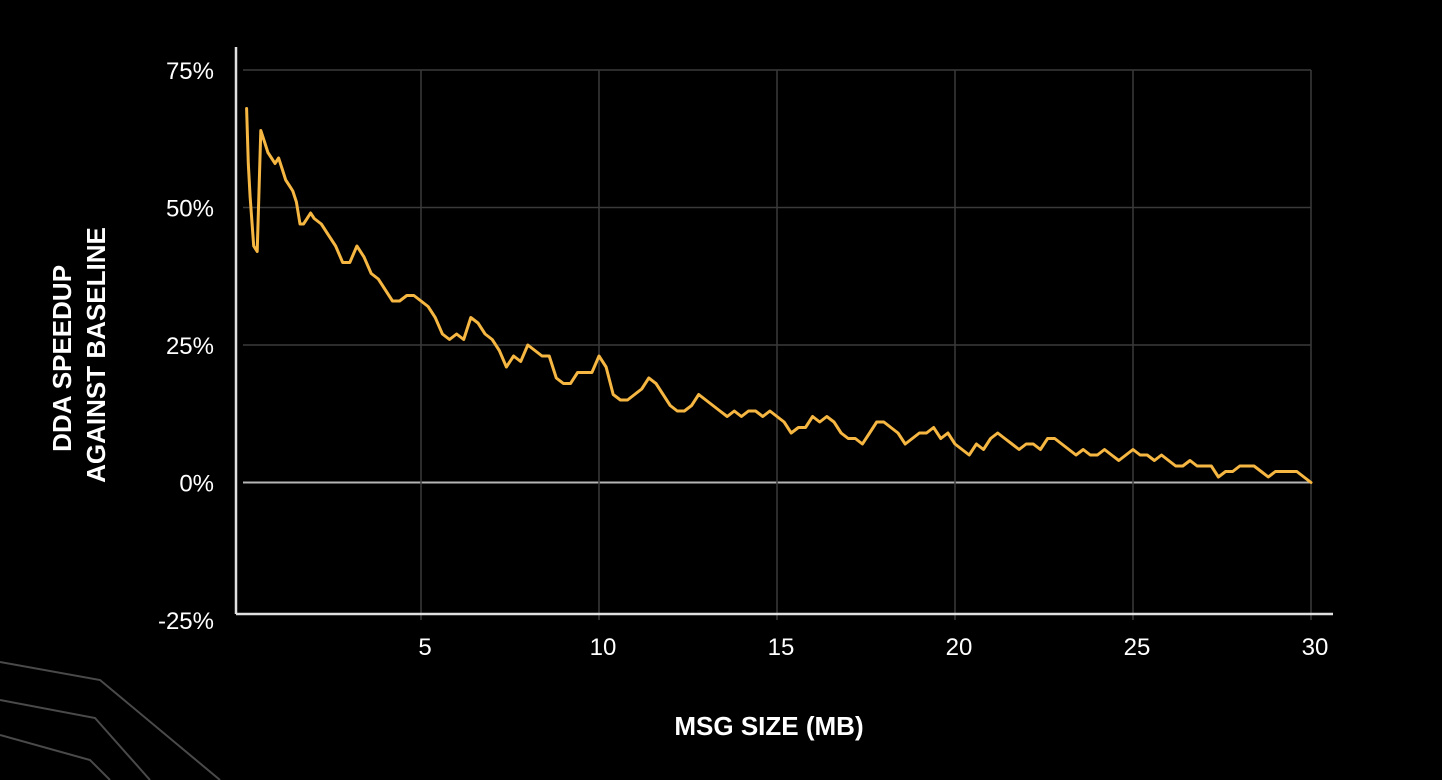  What do you see at coordinates (196, 484) in the screenshot?
I see `y-tick-label: 0%` at bounding box center [196, 484].